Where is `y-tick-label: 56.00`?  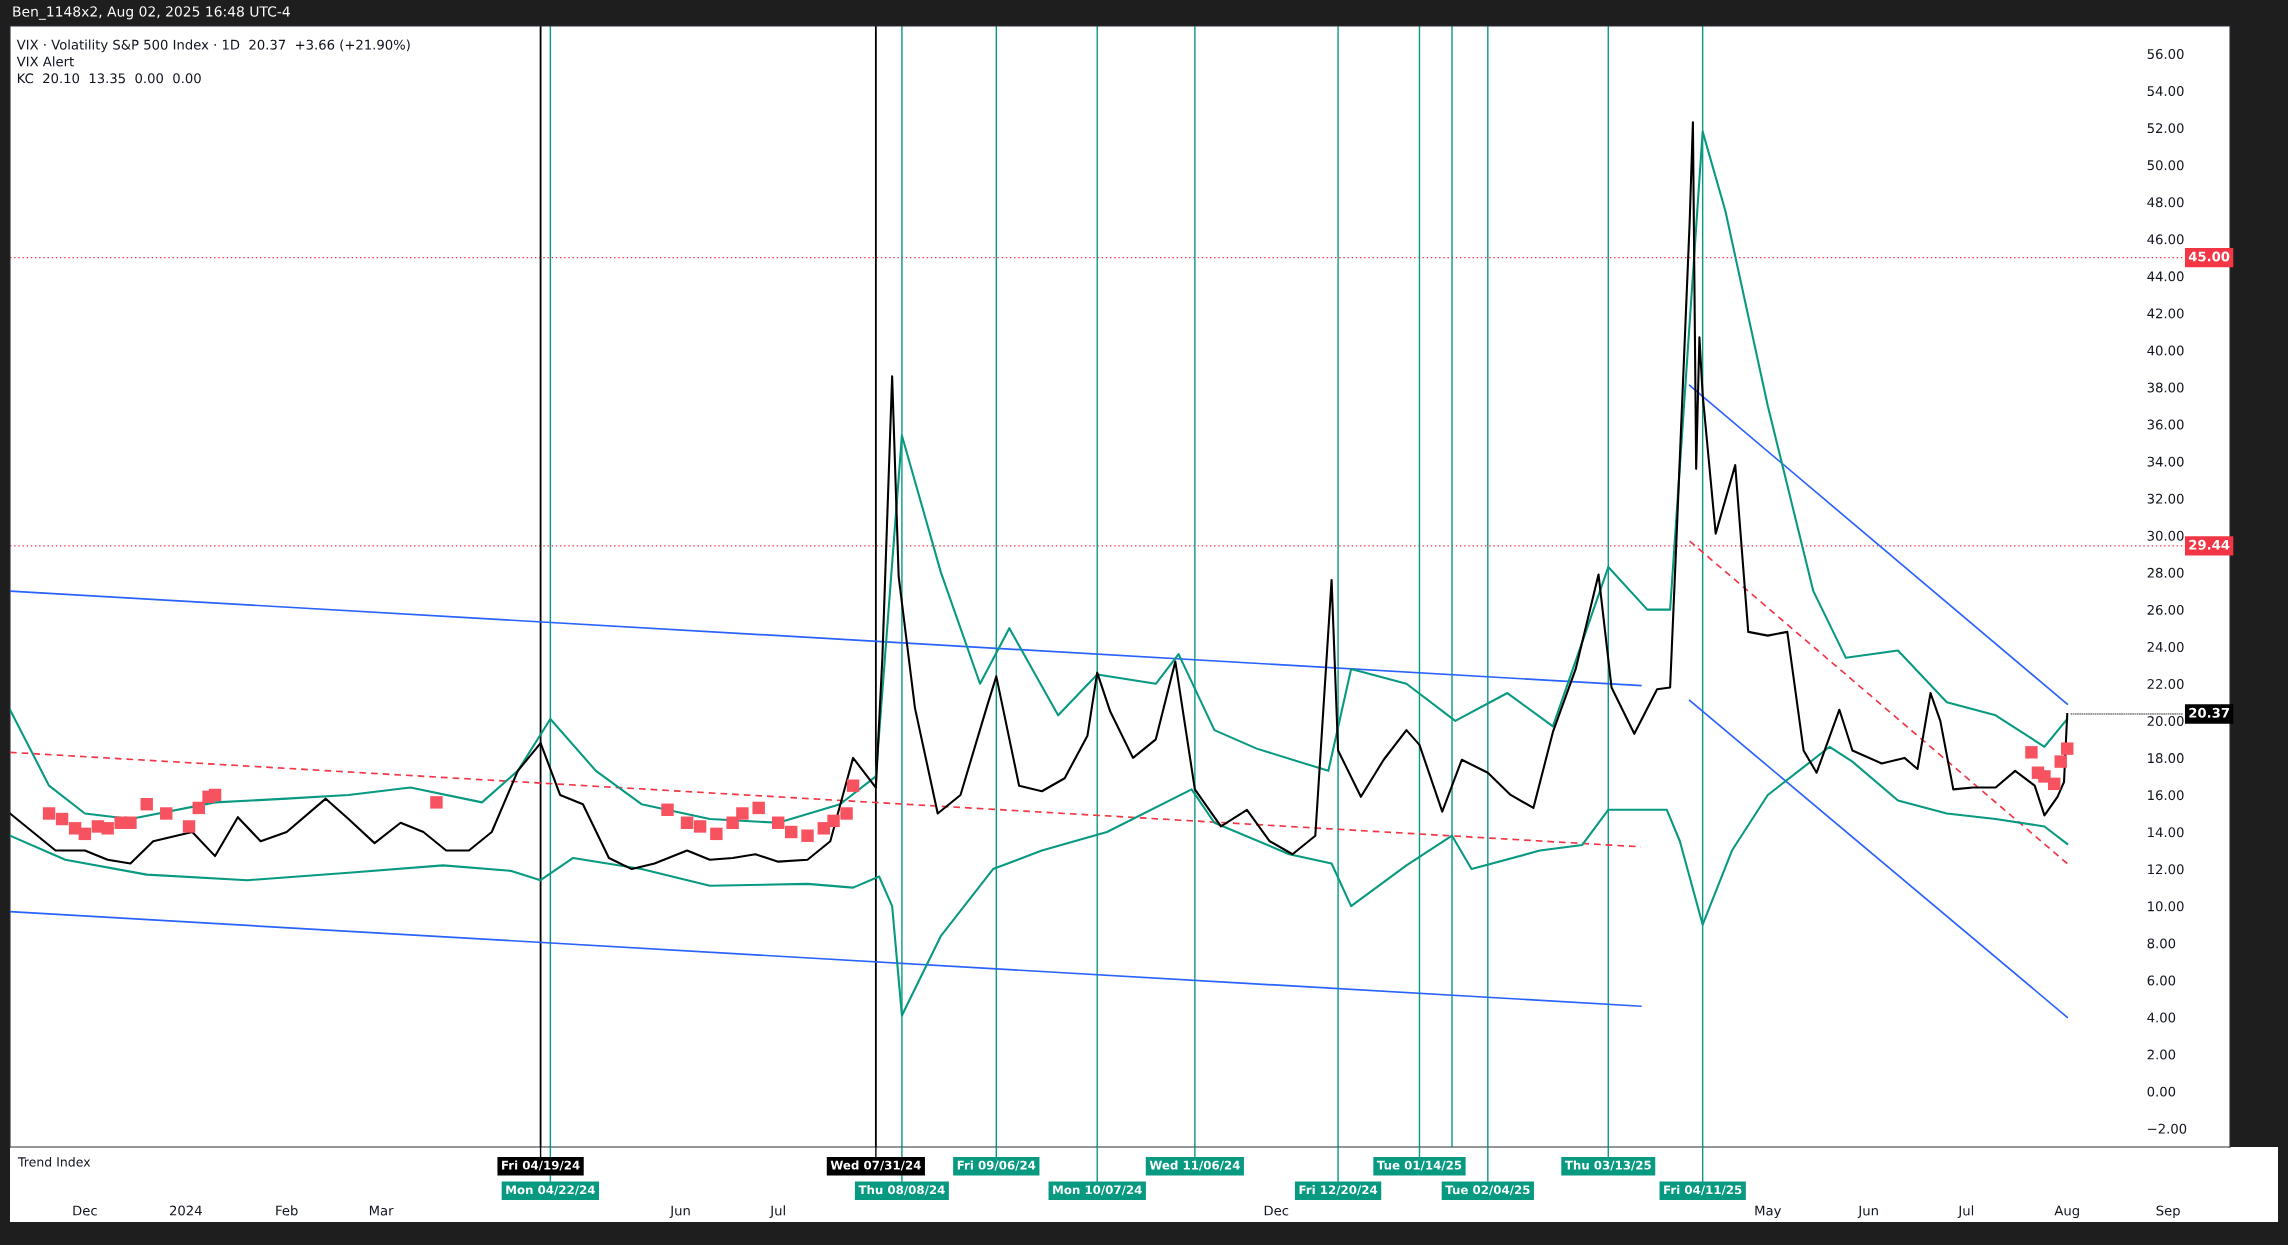 y-tick-label: 56.00 is located at coordinates (2165, 54).